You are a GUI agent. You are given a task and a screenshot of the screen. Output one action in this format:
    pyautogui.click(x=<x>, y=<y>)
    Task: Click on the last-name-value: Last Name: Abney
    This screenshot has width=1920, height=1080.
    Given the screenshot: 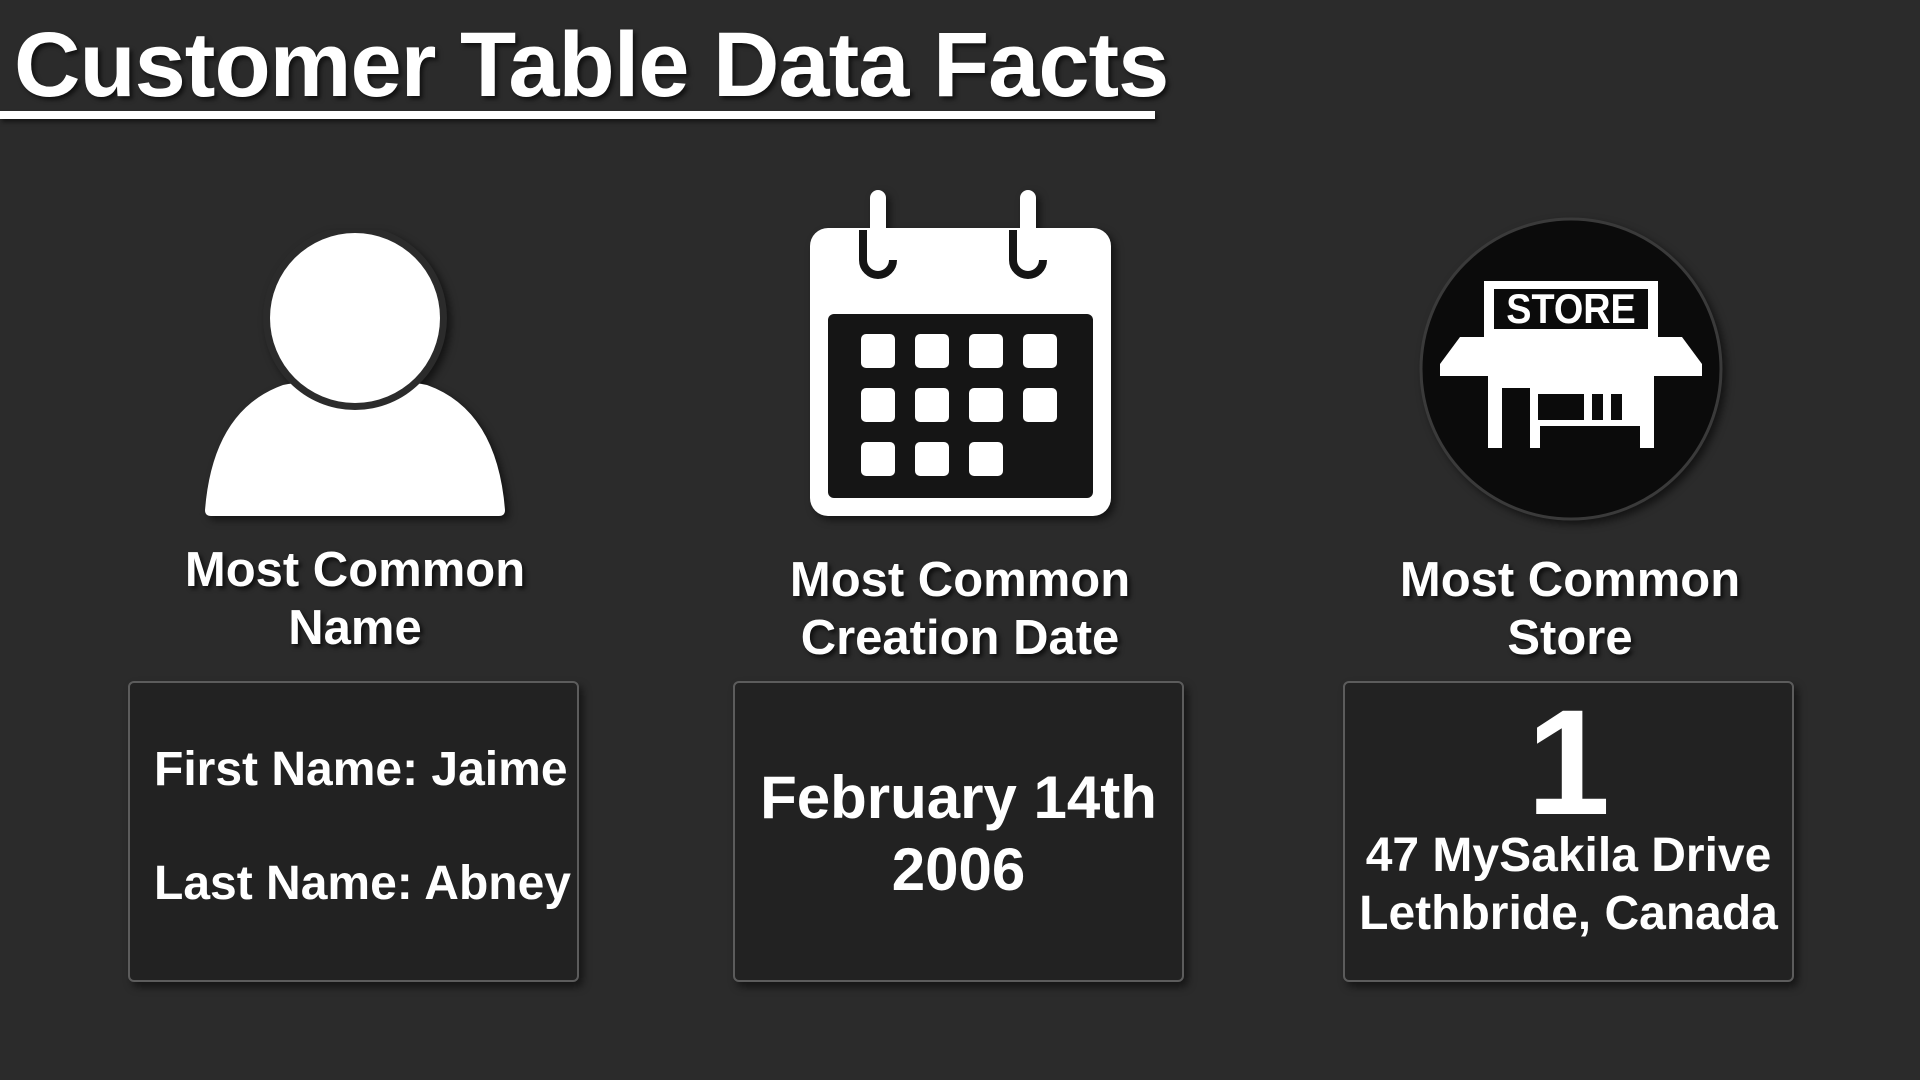 What is the action you would take?
    pyautogui.click(x=362, y=883)
    